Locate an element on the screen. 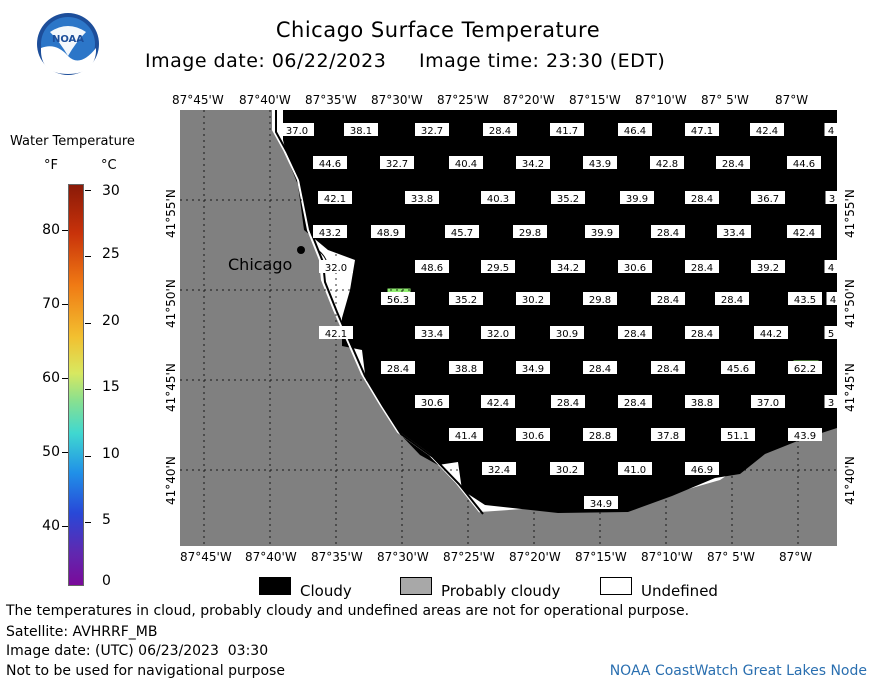 The height and width of the screenshot is (687, 876). lon-label-top: 87°W is located at coordinates (792, 100).